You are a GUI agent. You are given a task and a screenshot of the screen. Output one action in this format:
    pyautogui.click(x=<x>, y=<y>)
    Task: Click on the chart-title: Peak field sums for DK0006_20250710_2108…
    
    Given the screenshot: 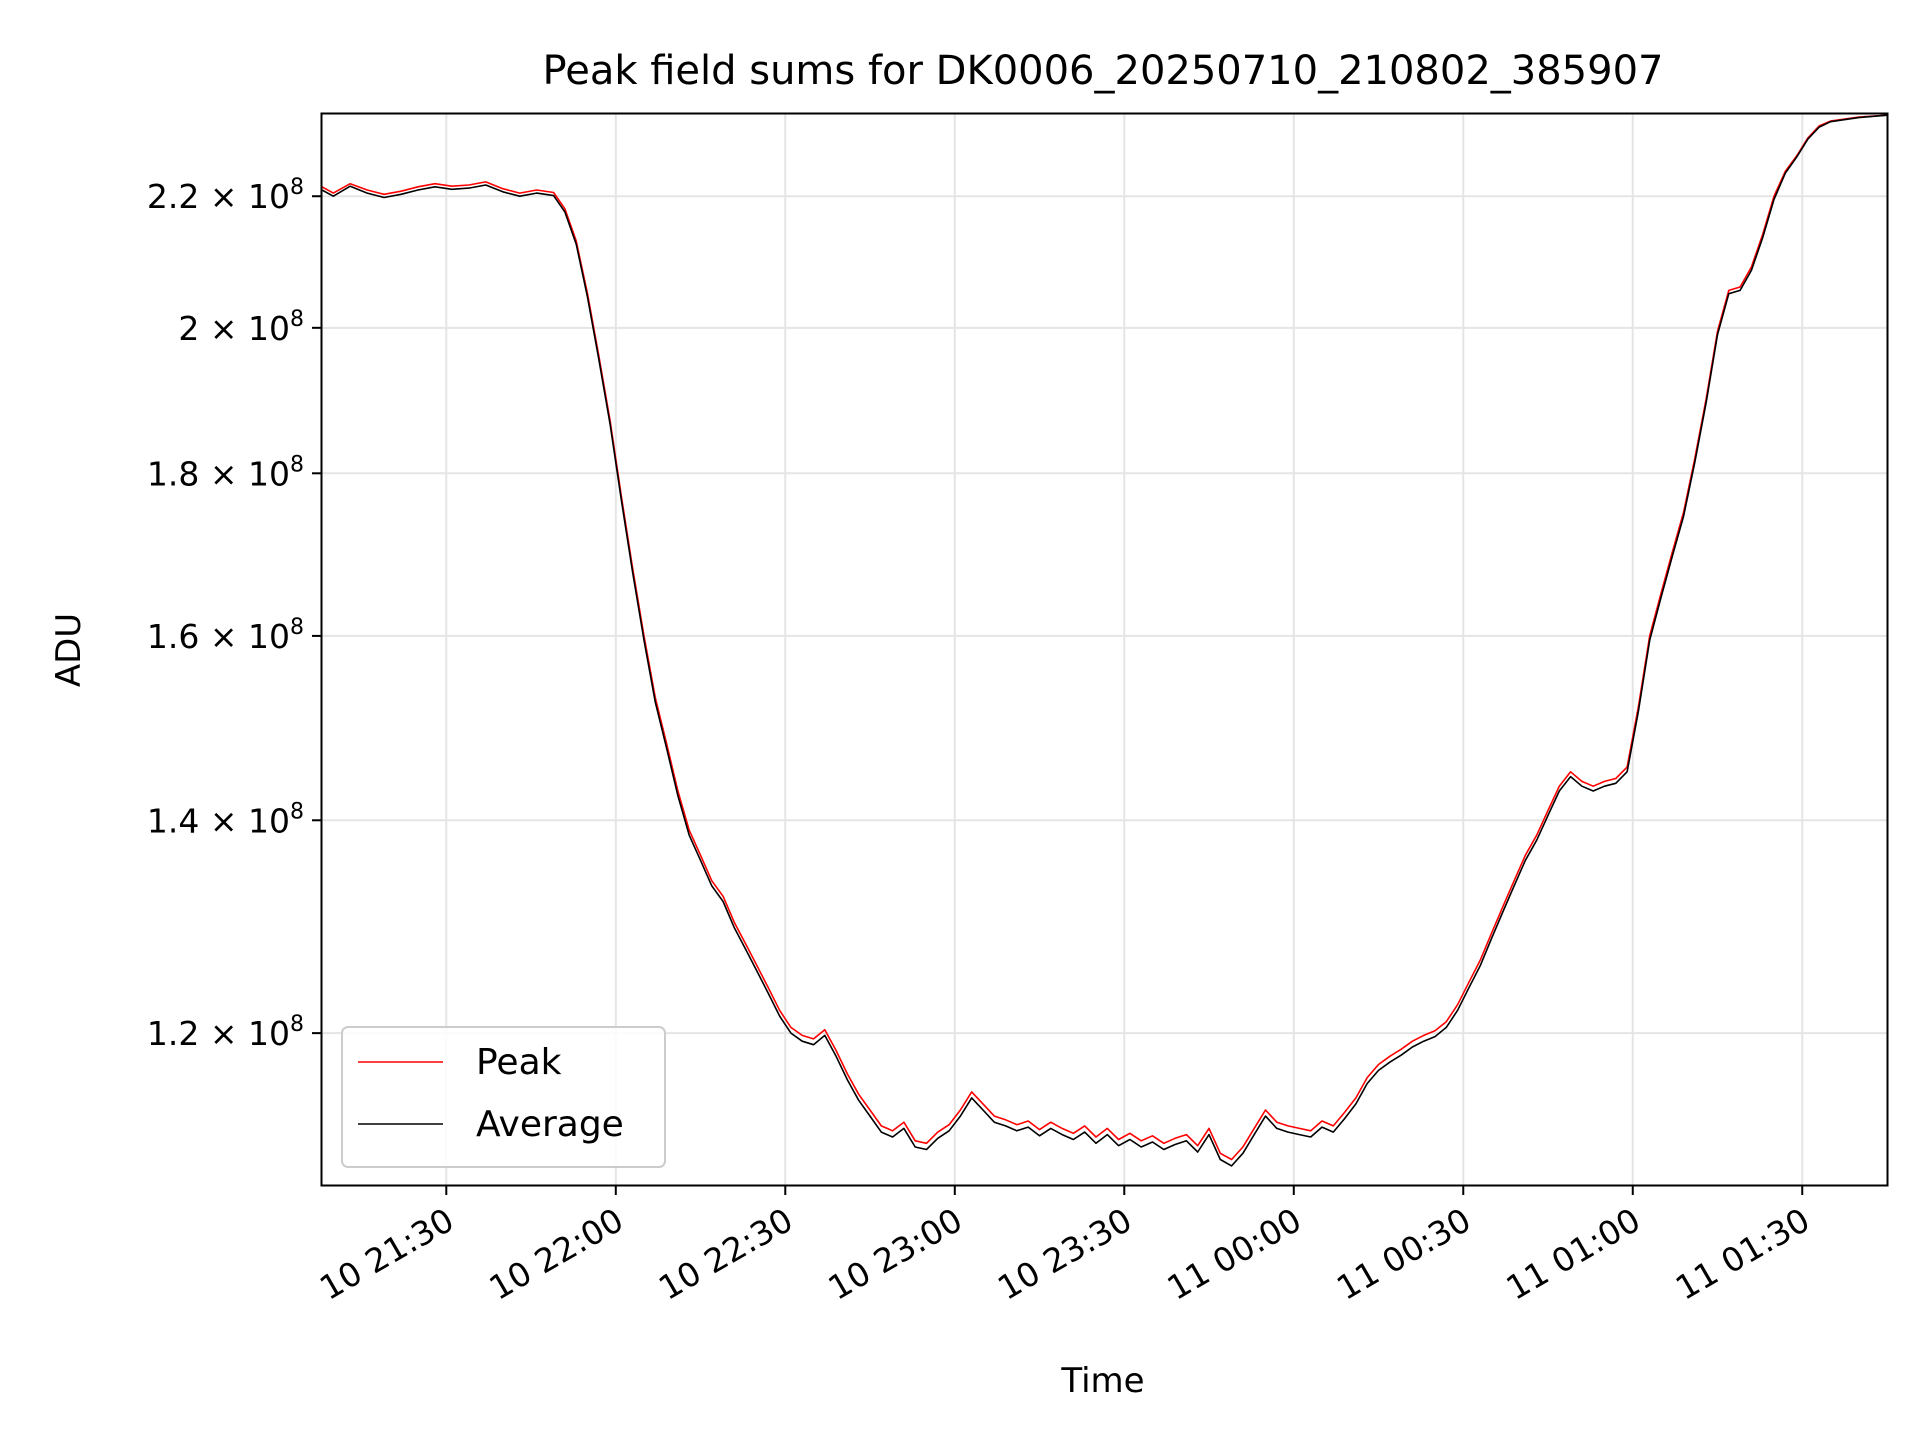 What is the action you would take?
    pyautogui.click(x=1103, y=71)
    